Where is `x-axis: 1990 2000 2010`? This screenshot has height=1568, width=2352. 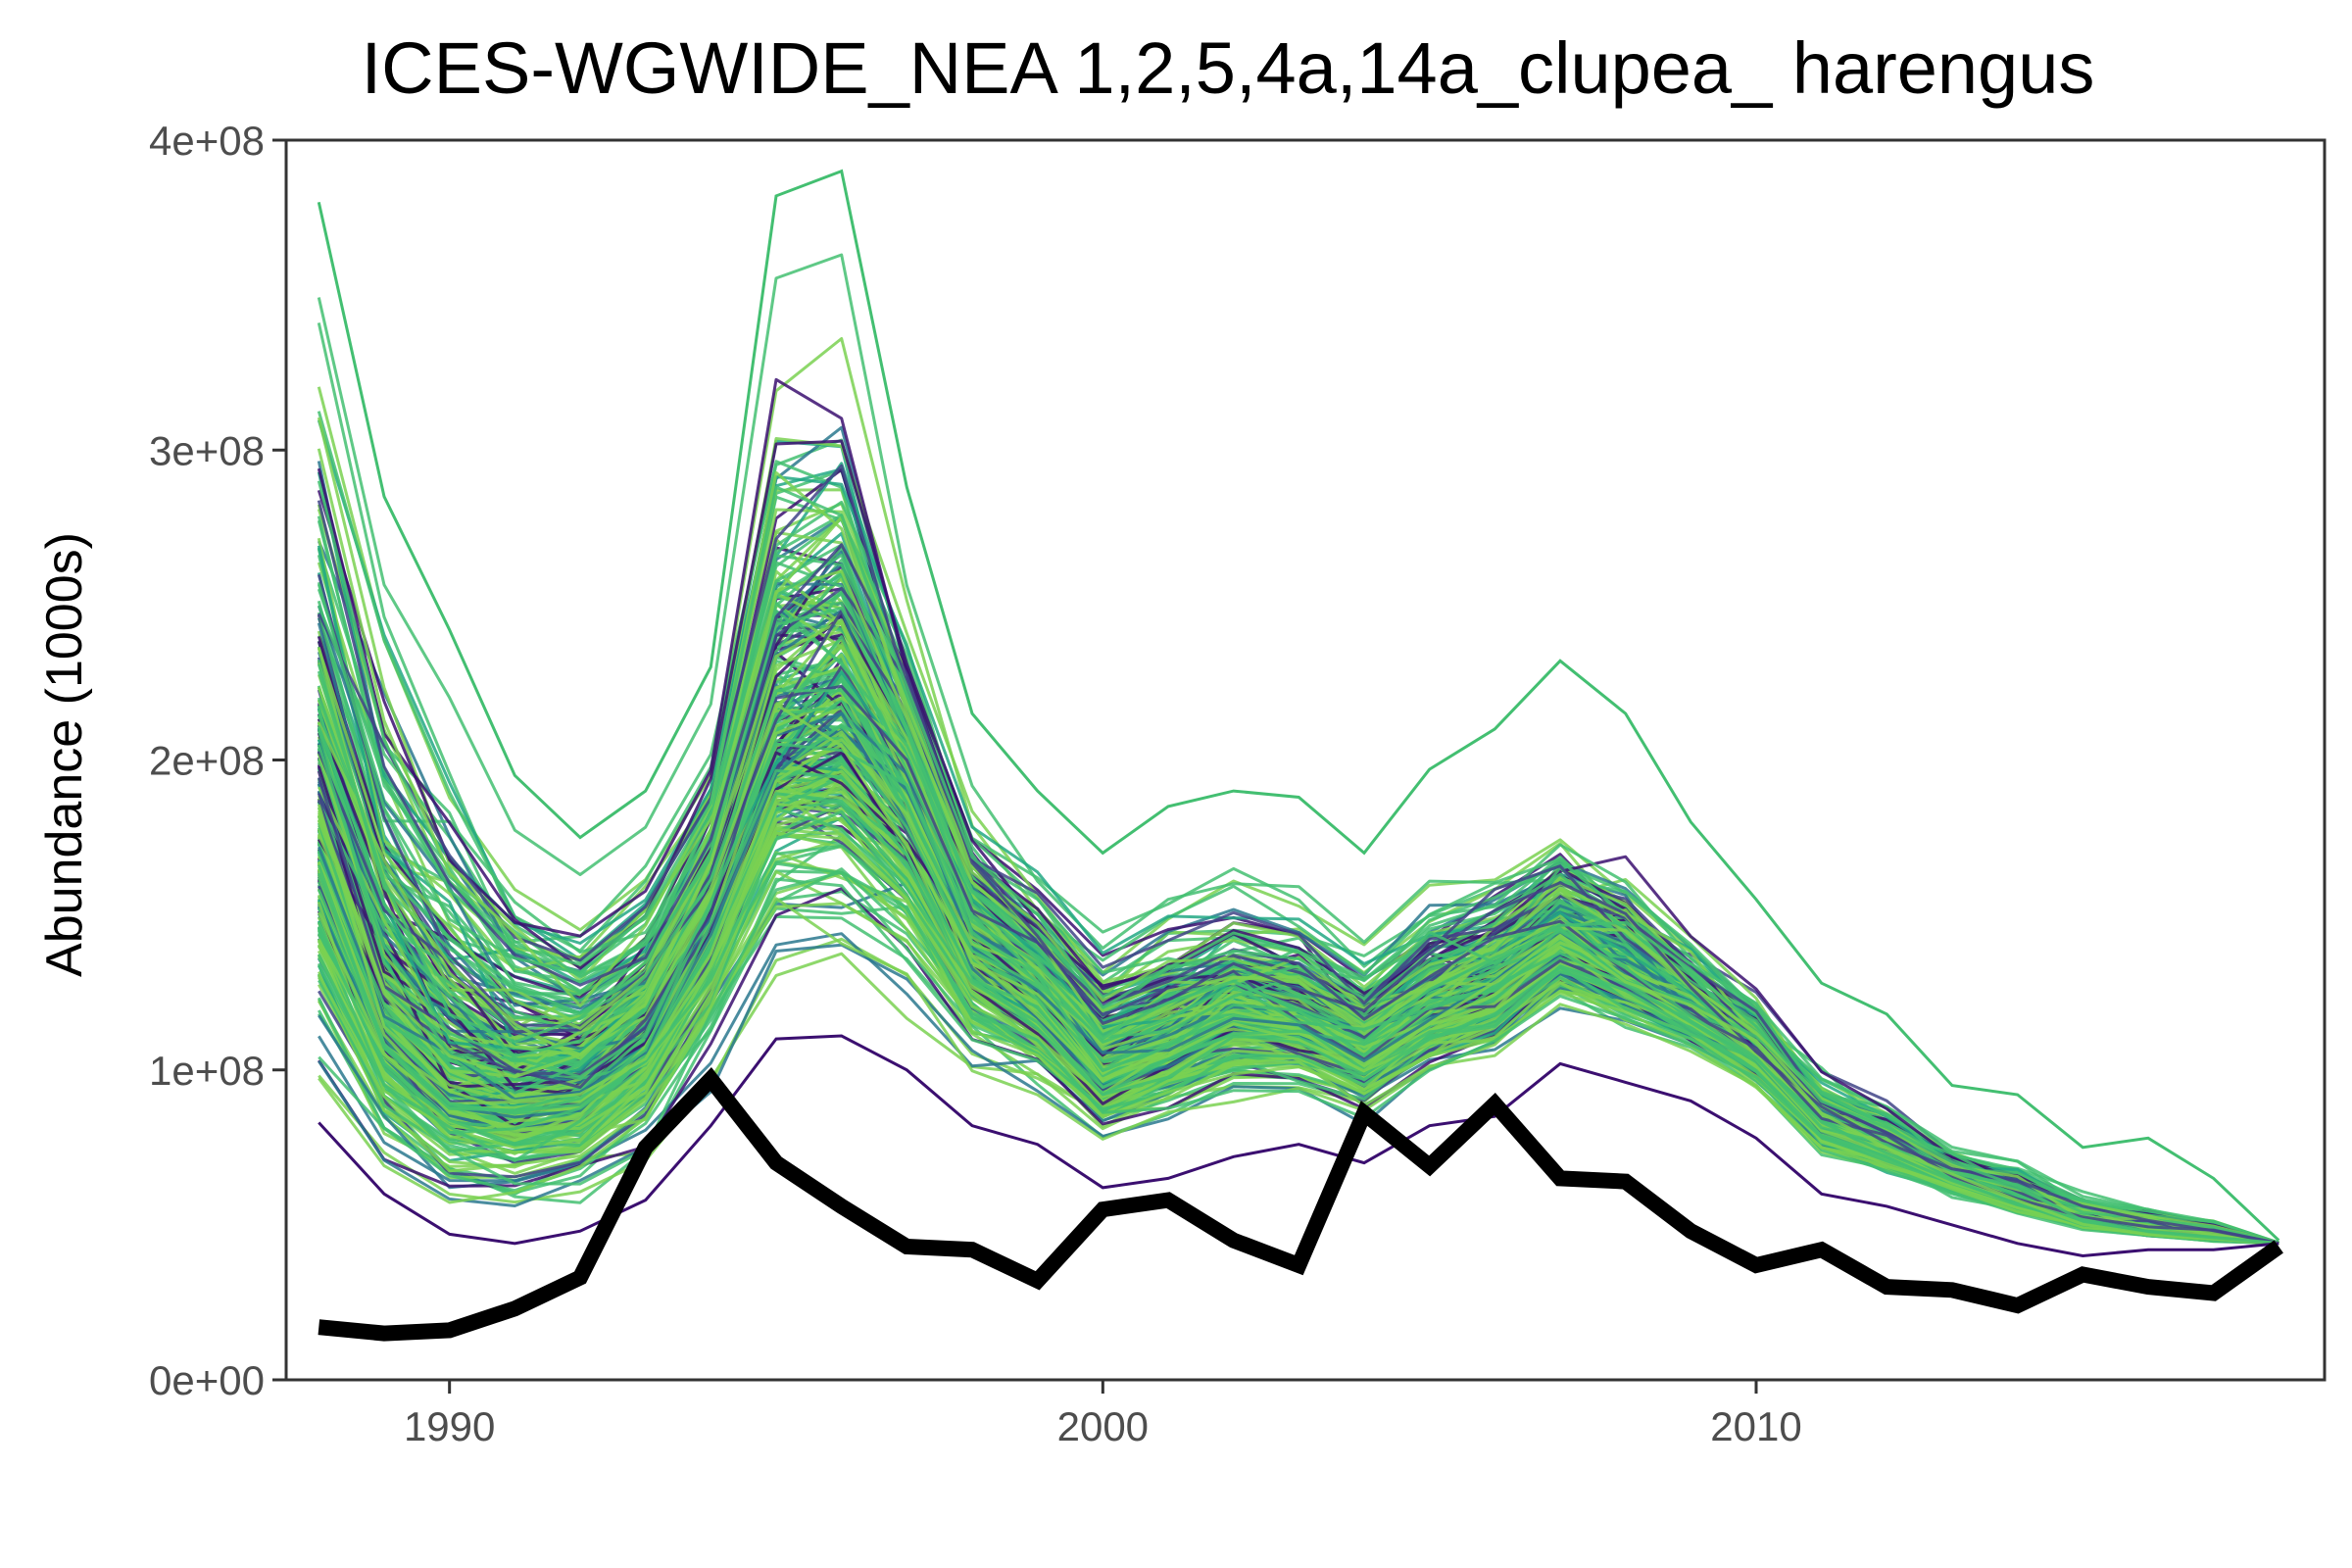 x-axis: 1990 2000 2010 is located at coordinates (1103, 1415).